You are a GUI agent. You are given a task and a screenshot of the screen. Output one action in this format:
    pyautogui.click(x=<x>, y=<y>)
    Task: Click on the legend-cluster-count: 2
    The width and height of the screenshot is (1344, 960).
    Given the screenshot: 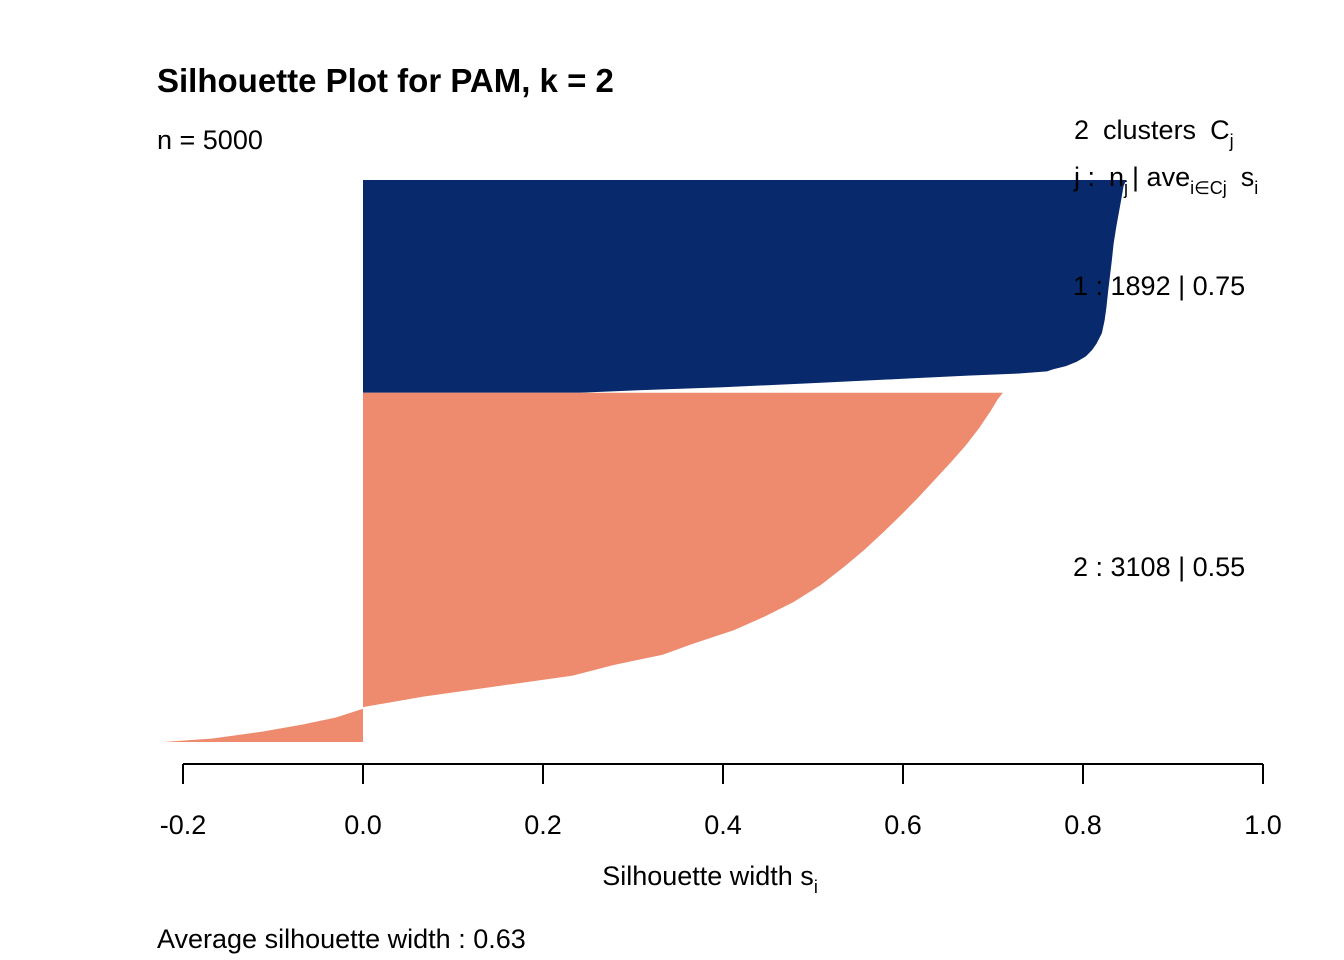 What is the action you would take?
    pyautogui.click(x=1081, y=130)
    